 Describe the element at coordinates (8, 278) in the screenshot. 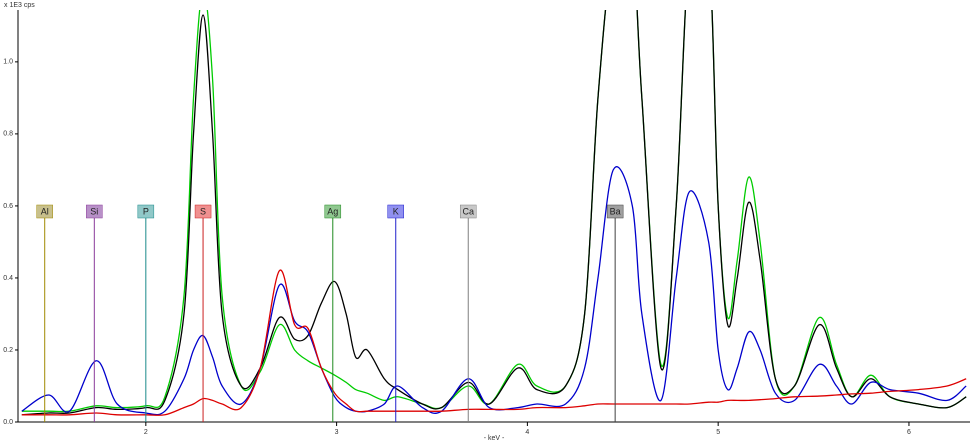

I see `y-tick-label: 0.4` at that location.